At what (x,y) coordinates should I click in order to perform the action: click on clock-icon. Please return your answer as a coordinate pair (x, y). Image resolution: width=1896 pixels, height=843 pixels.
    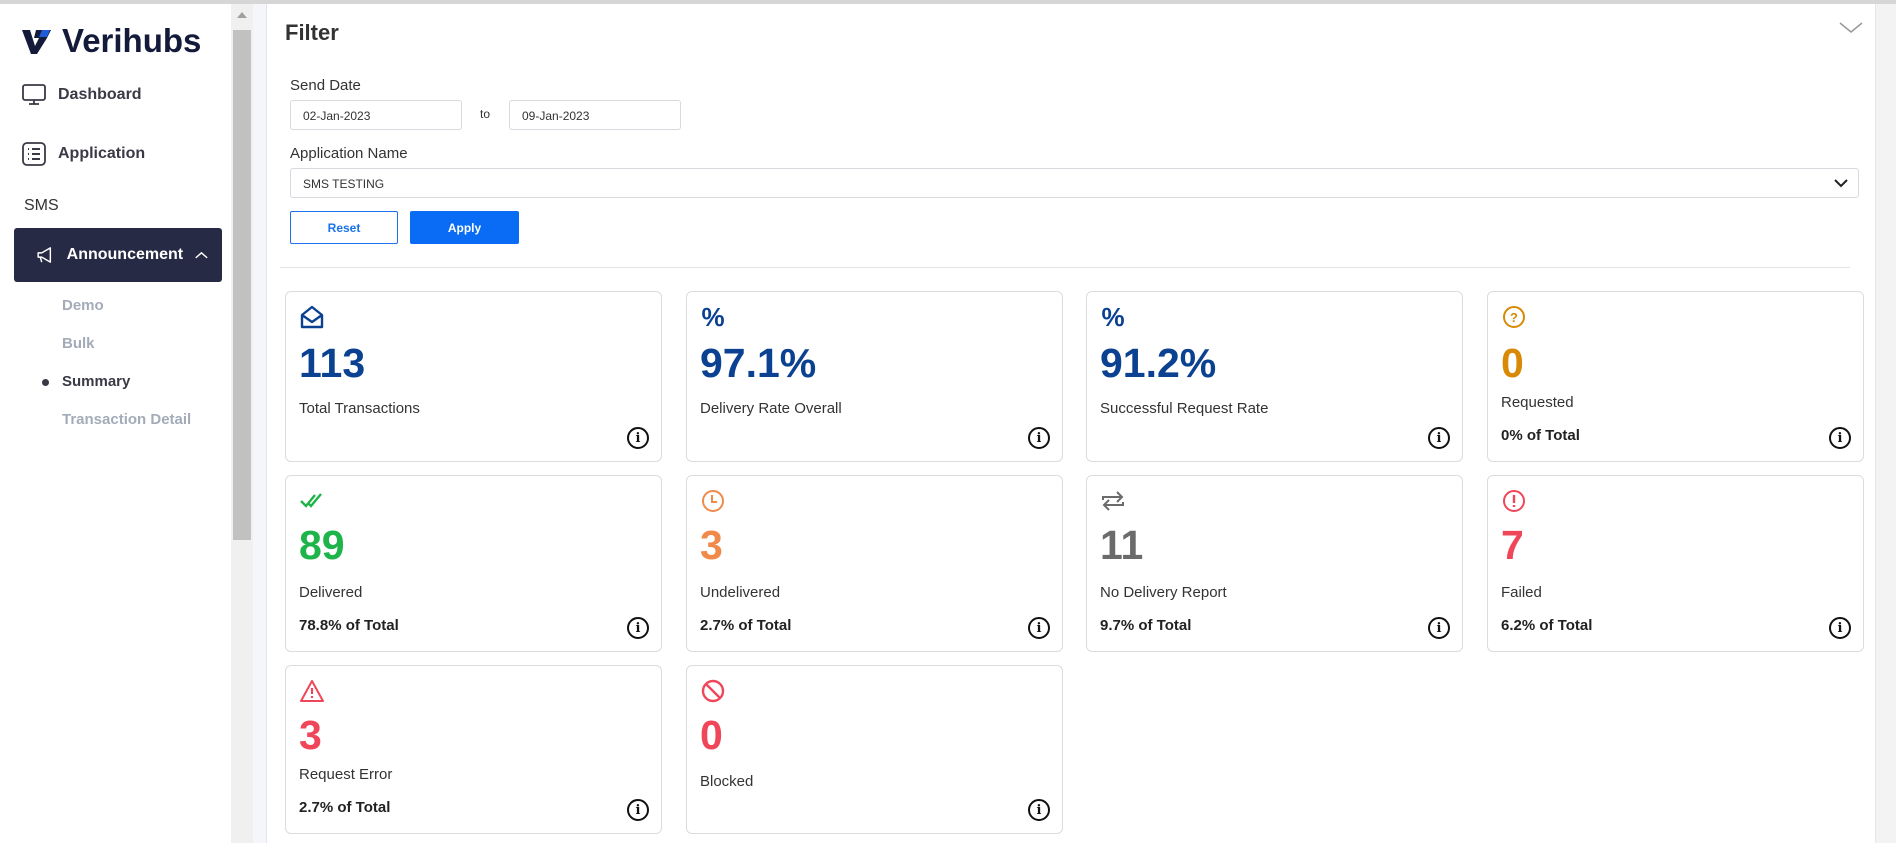
    Looking at the image, I should click on (713, 501).